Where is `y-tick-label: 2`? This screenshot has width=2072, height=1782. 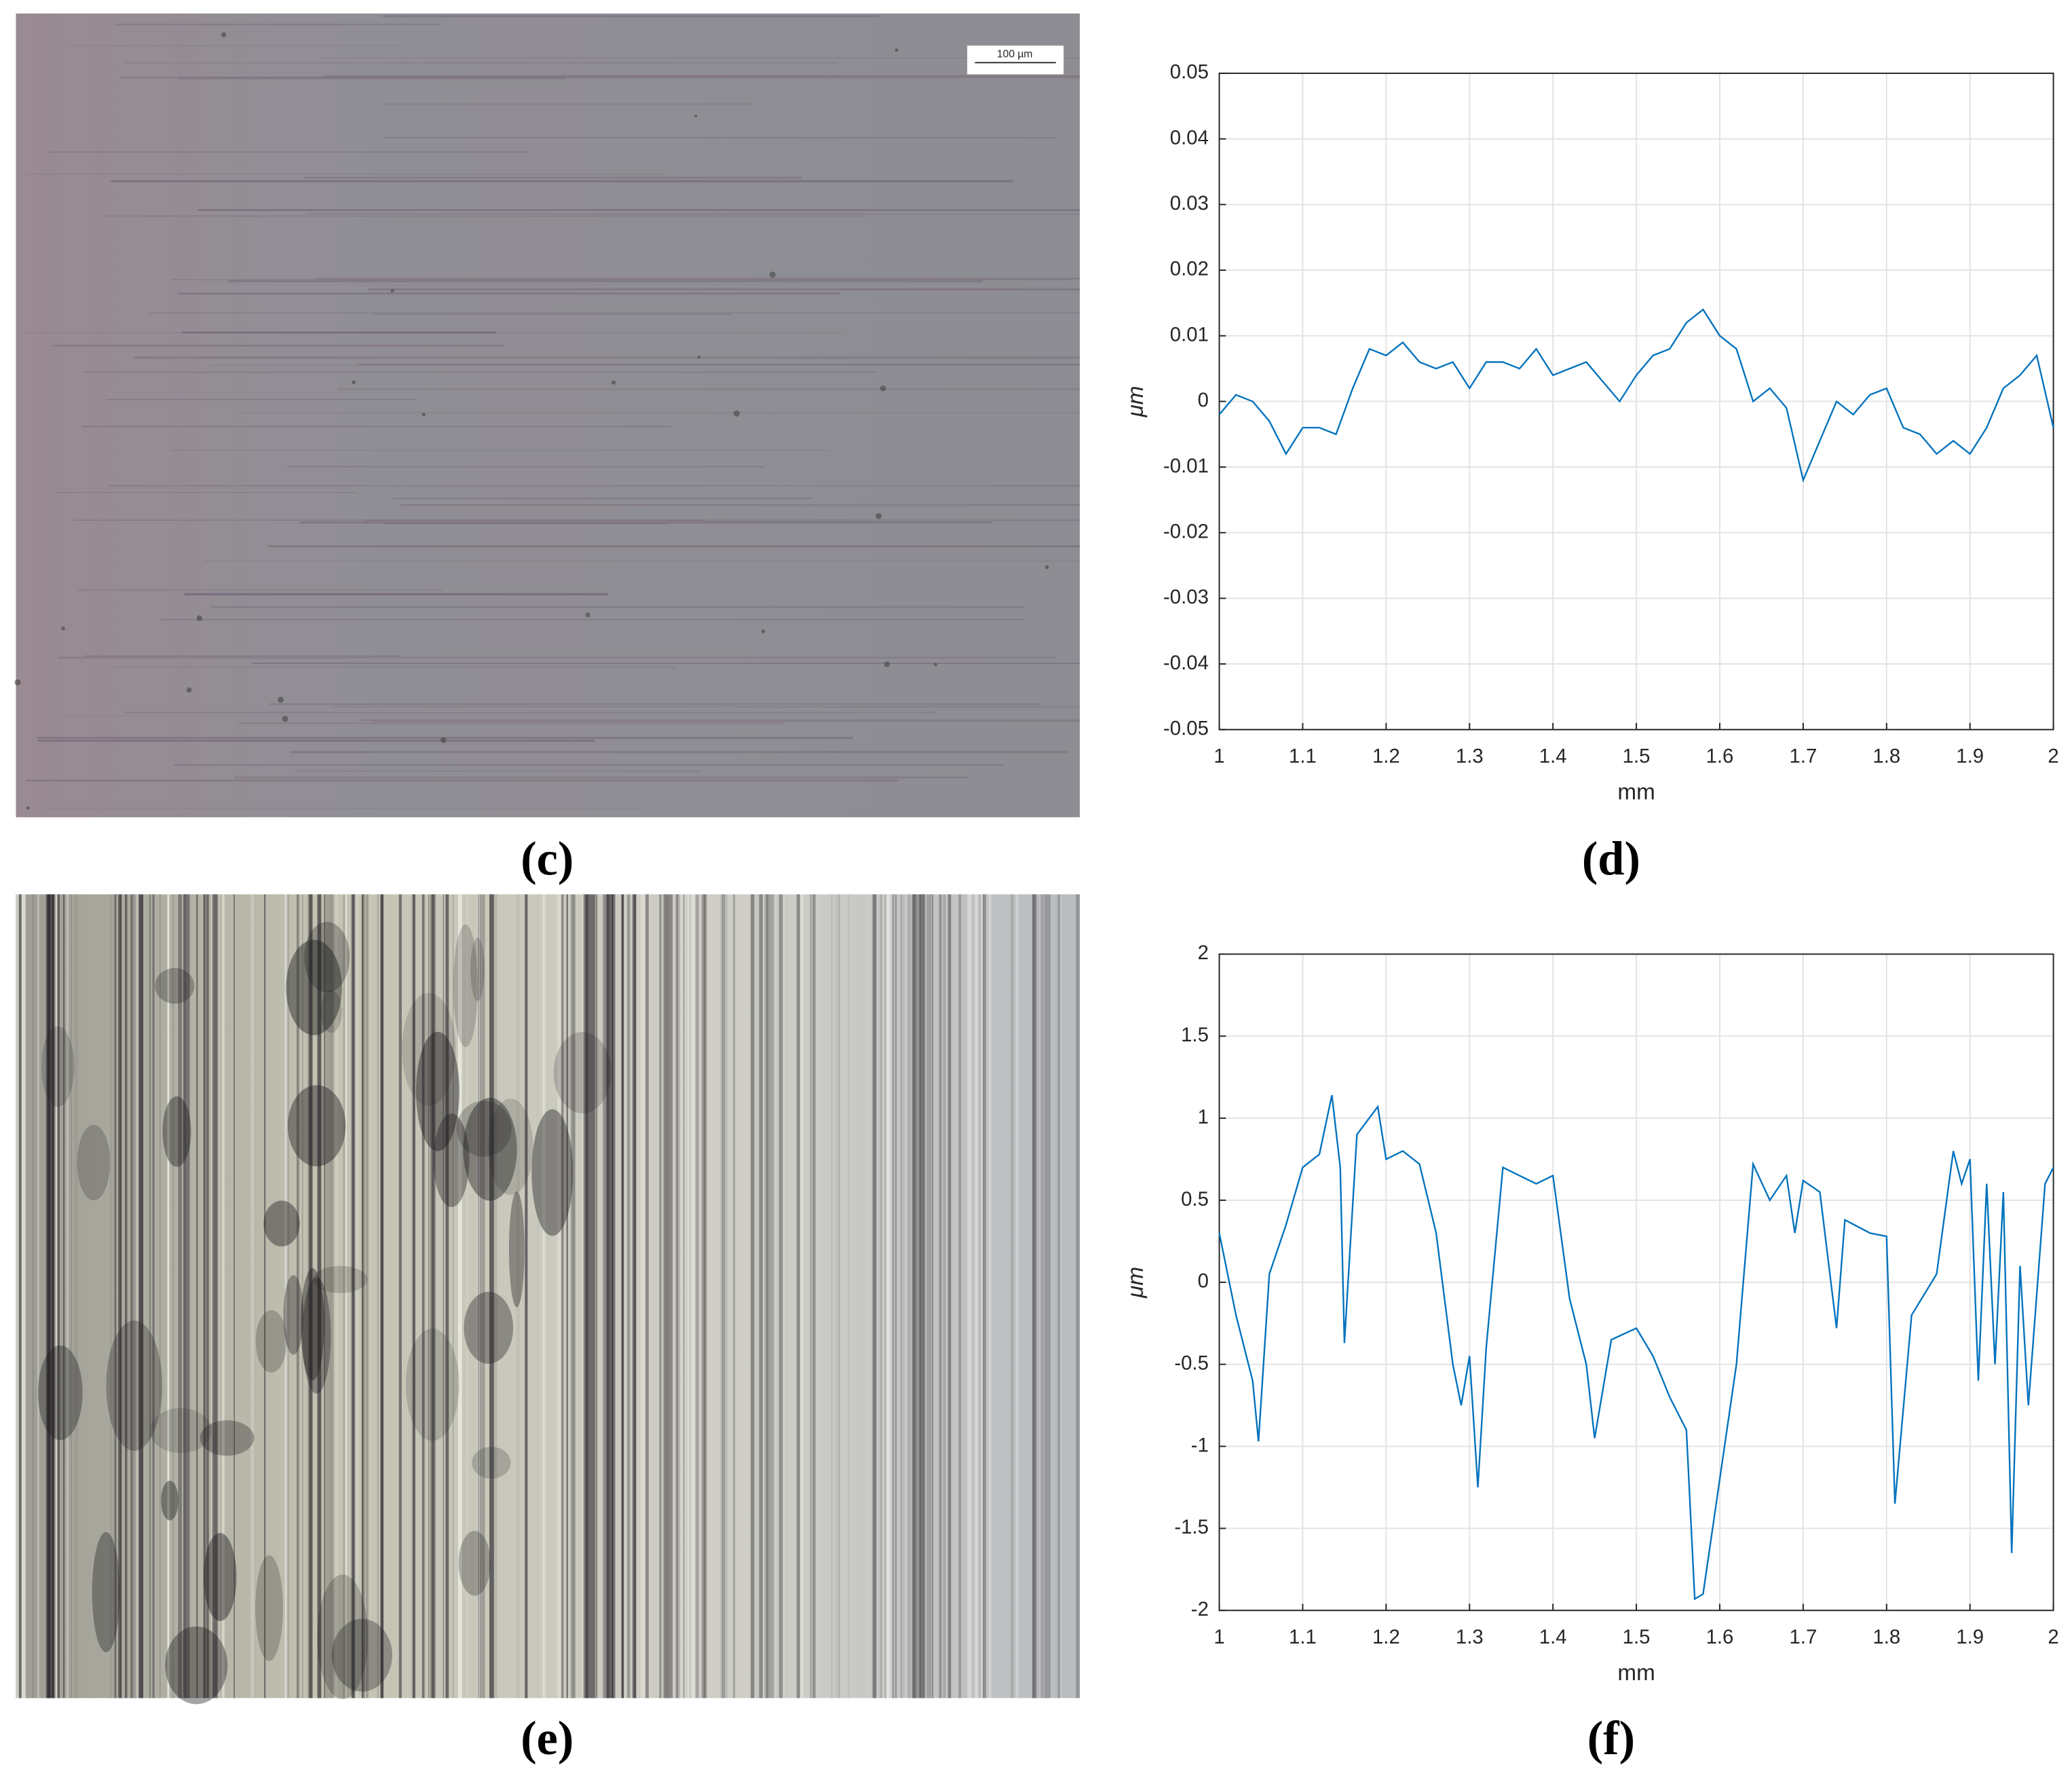 y-tick-label: 2 is located at coordinates (1203, 953).